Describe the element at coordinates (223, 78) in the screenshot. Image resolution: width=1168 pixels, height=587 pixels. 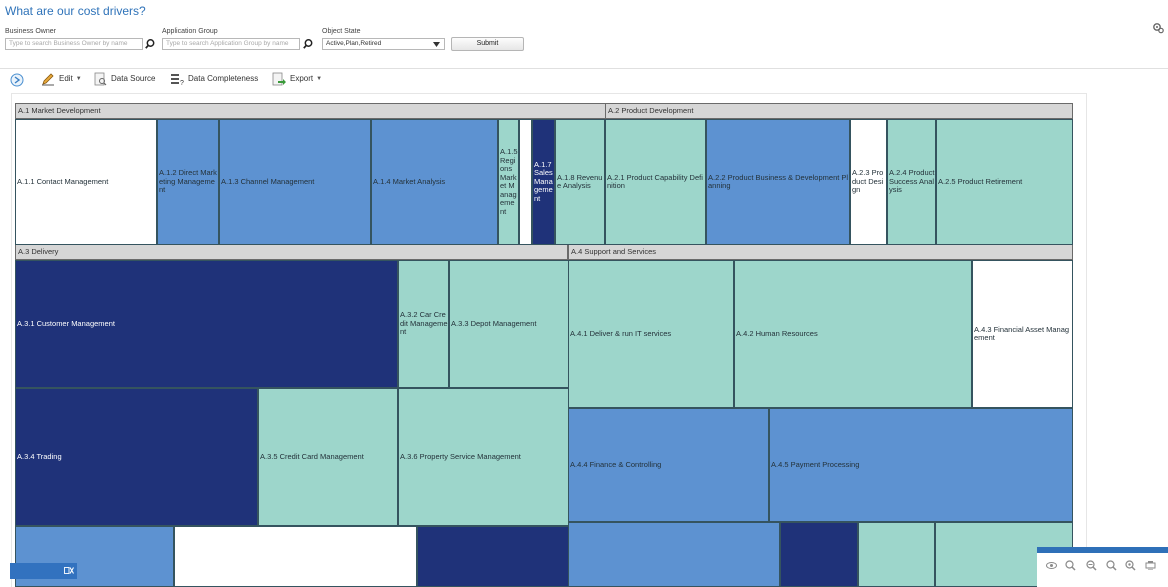
I see `data-completeness-label: Data Completeness` at that location.